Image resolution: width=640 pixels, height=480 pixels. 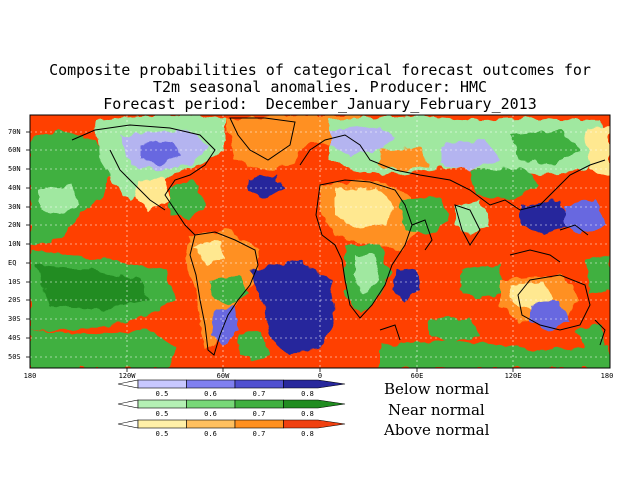 What do you see at coordinates (14, 150) in the screenshot?
I see `lat-tick-label: 60N` at bounding box center [14, 150].